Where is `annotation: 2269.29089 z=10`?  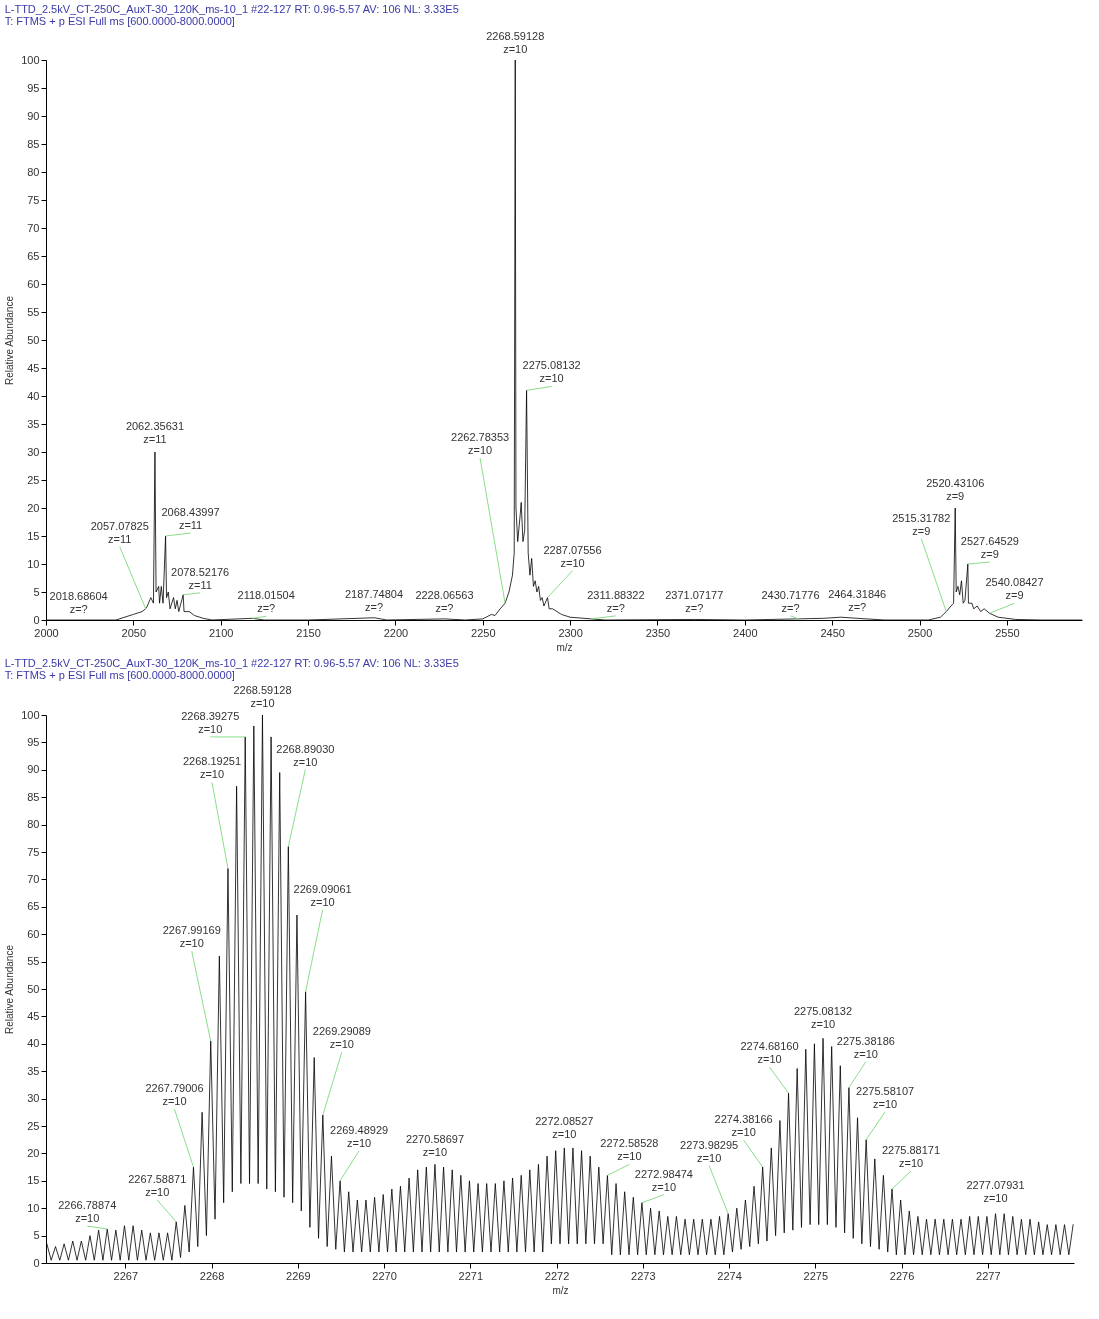
annotation: 2269.29089 z=10 is located at coordinates (341, 1038).